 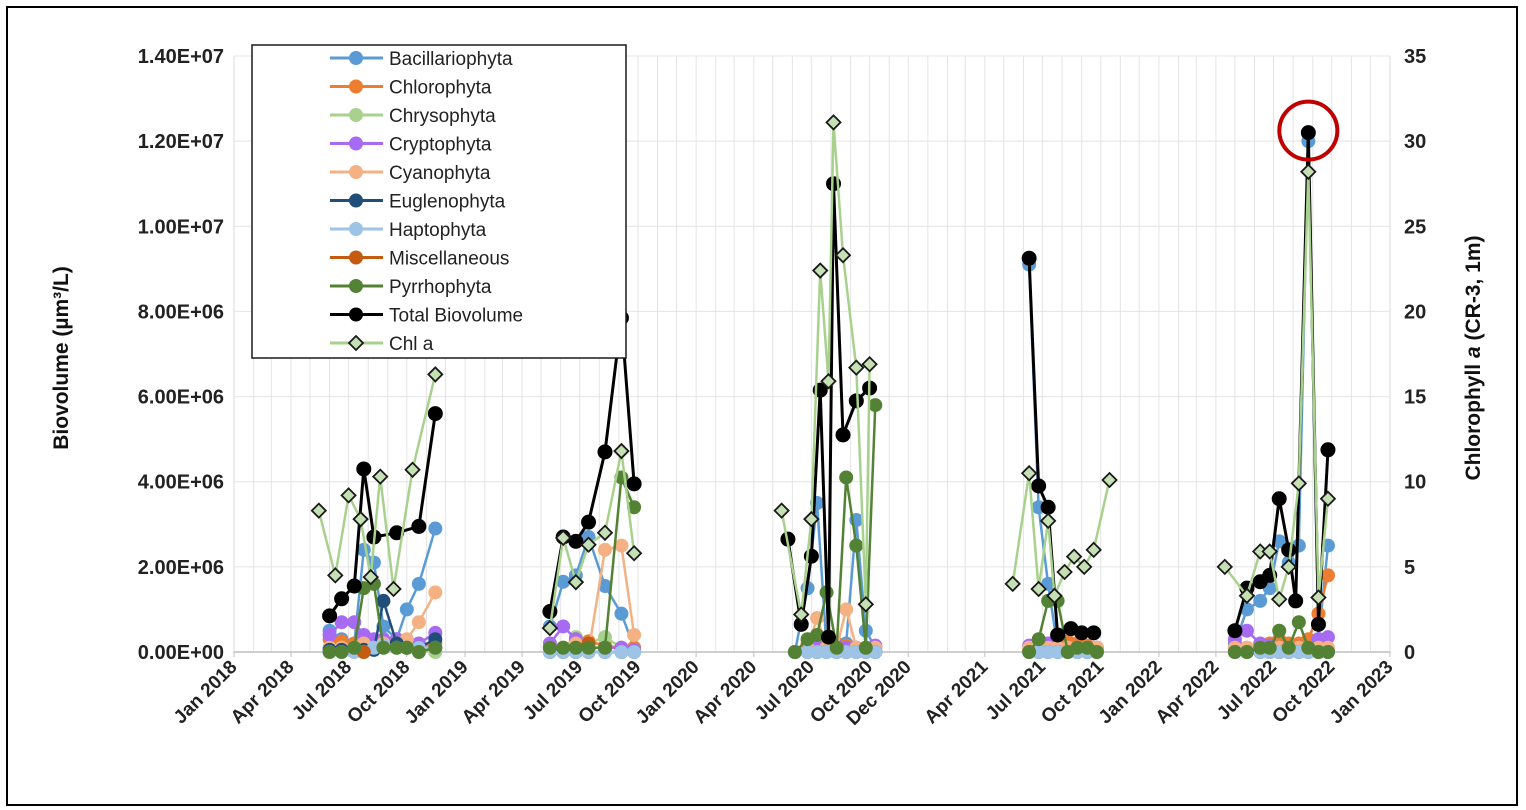 What do you see at coordinates (181, 227) in the screenshot?
I see `left-tick-label: 1.00E+07` at bounding box center [181, 227].